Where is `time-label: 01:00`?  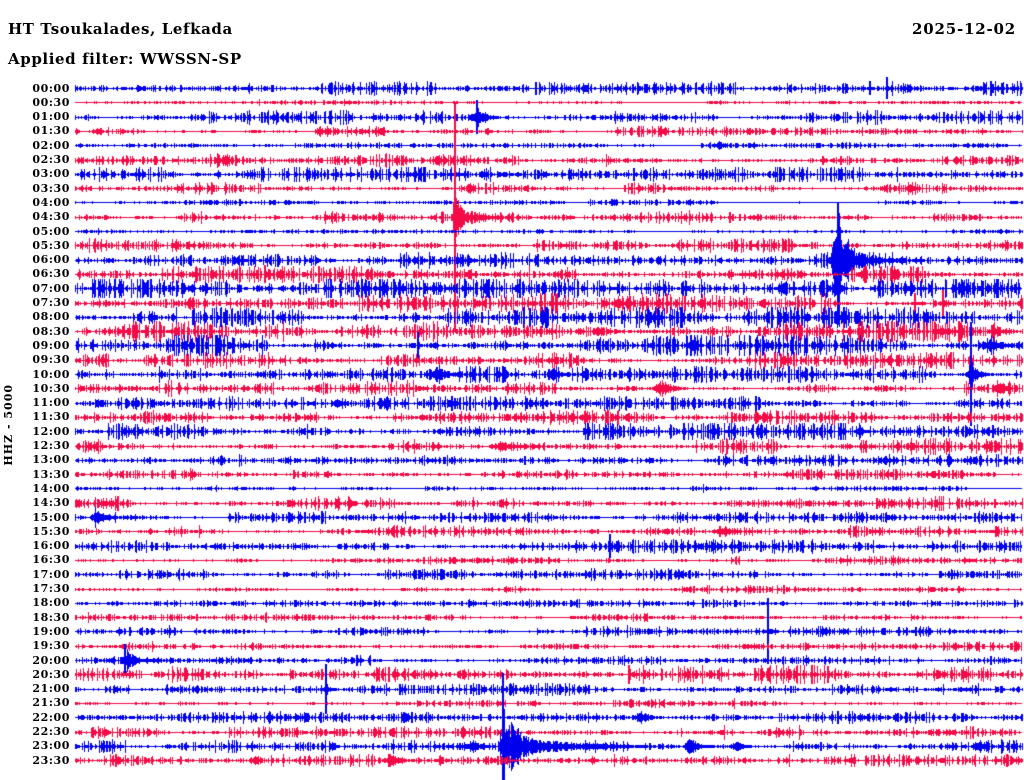 time-label: 01:00 is located at coordinates (51, 117).